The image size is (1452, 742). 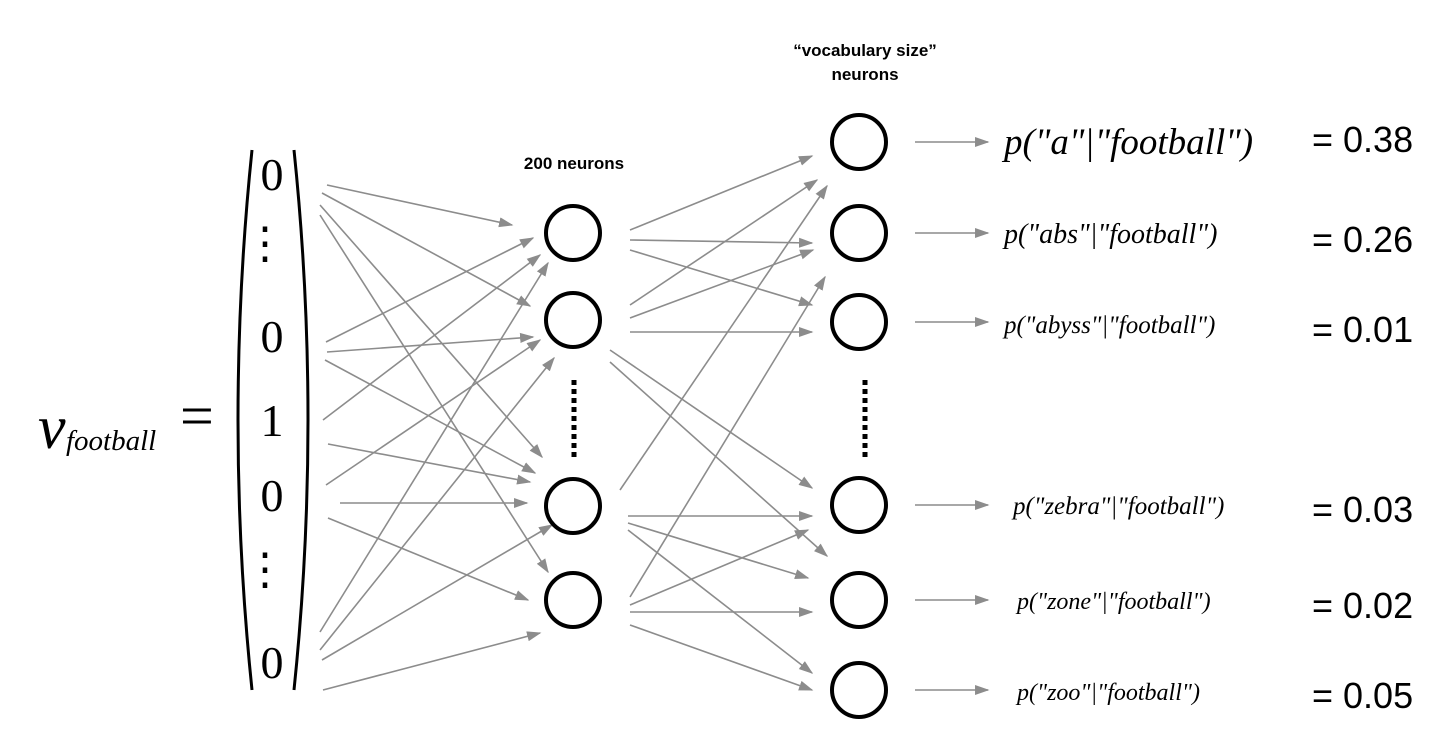 I want to click on probability-value: = 0.03, so click(x=1362, y=509).